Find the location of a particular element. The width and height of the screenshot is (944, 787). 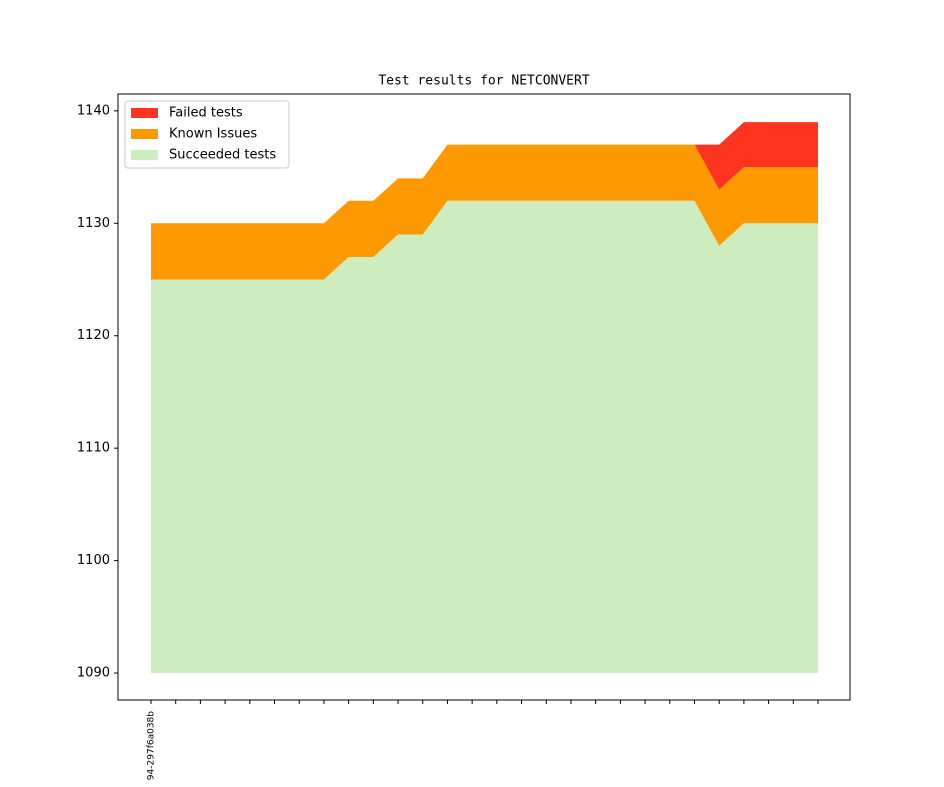

legend: Failed tests Known Issues Succeeded tests is located at coordinates (207, 134).